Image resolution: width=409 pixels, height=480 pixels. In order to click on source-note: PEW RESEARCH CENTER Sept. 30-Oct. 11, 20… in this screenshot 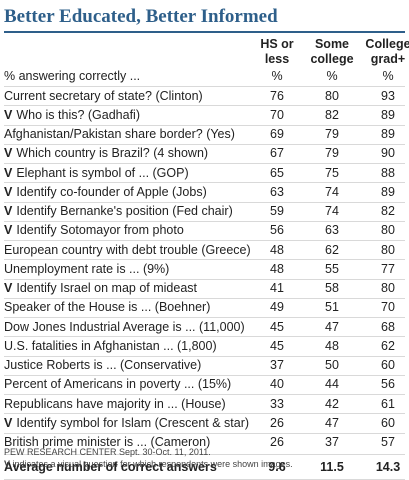, I will do `click(107, 452)`.